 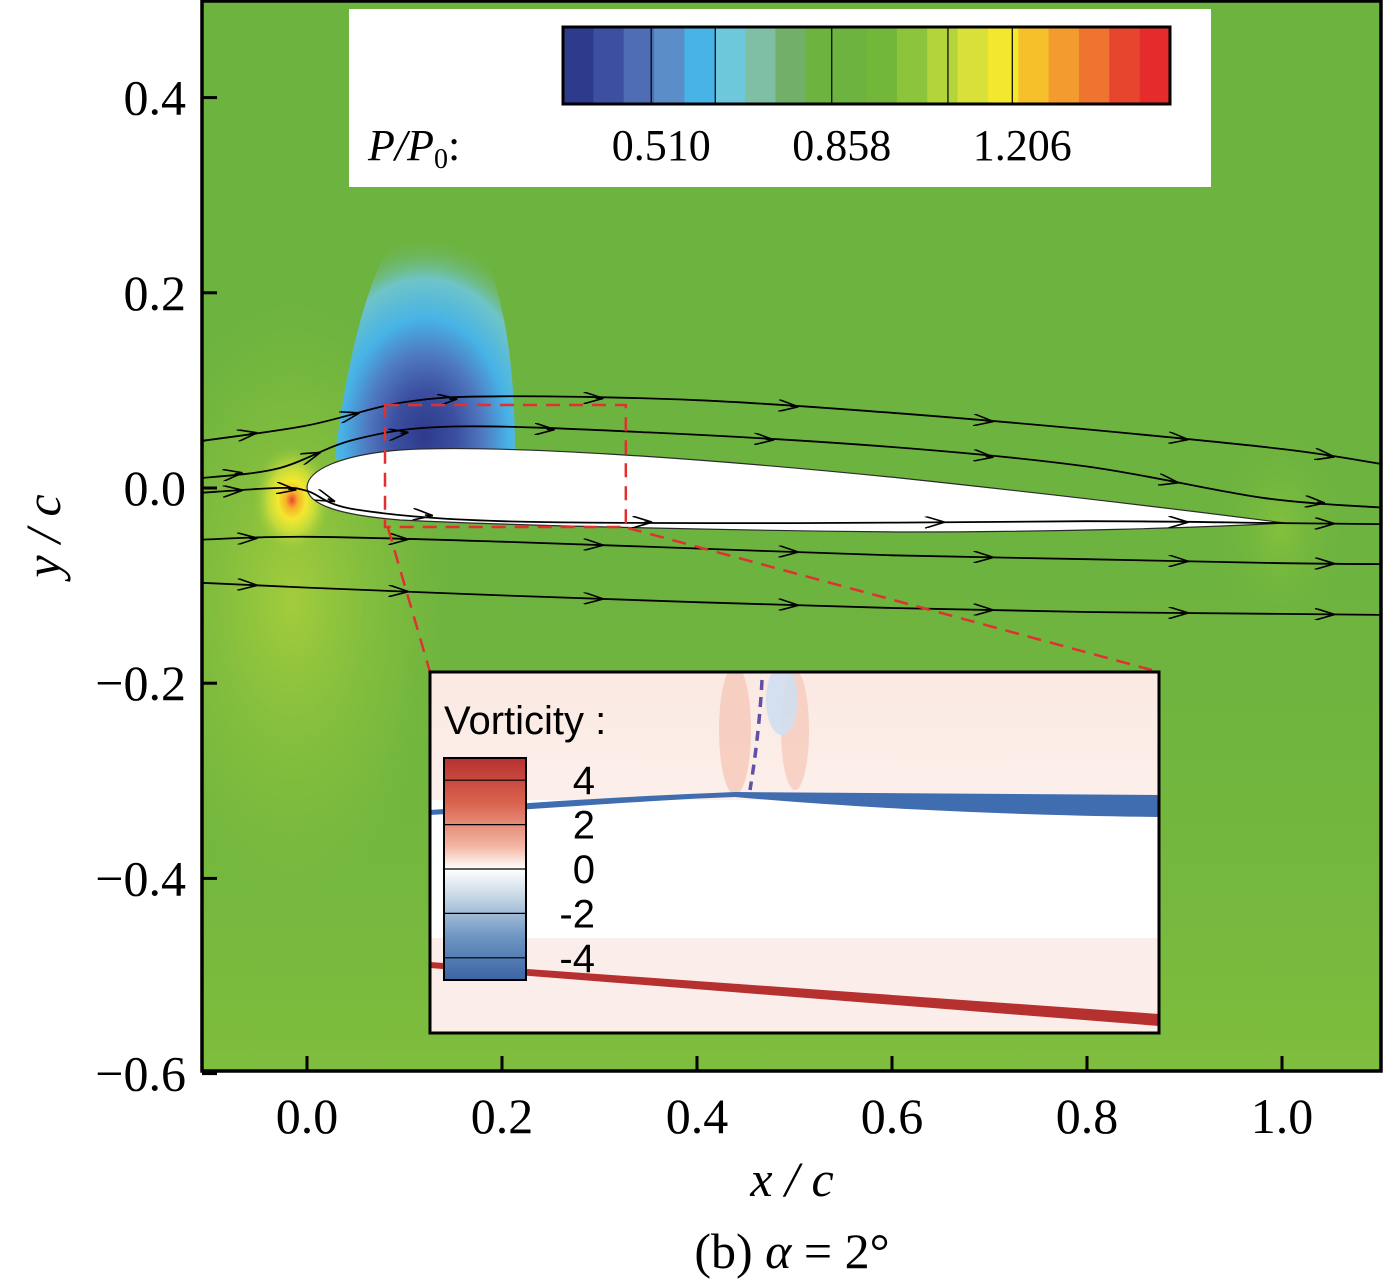 What do you see at coordinates (1087, 1116) in the screenshot?
I see `x-tick-label: 0.8` at bounding box center [1087, 1116].